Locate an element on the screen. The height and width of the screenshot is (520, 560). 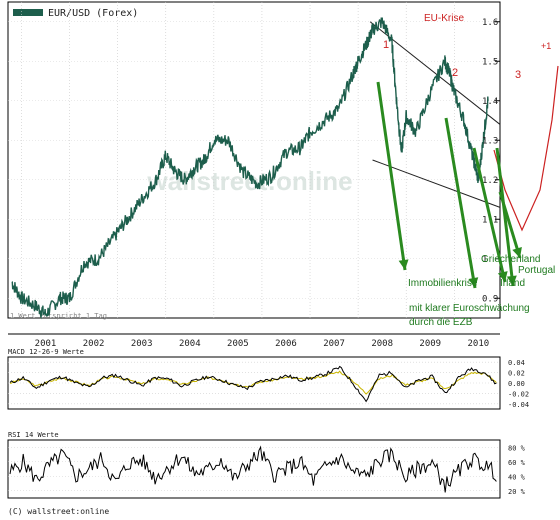
rsi-panel-frame is located at coordinates (254, 469).